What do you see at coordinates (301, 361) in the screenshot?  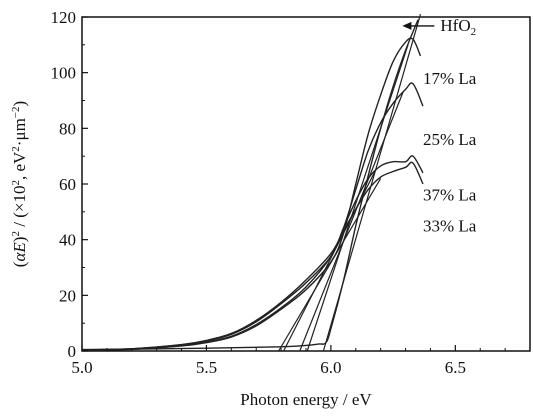 I see `x-ticks: 5.0 5.5 6.0 6.5` at bounding box center [301, 361].